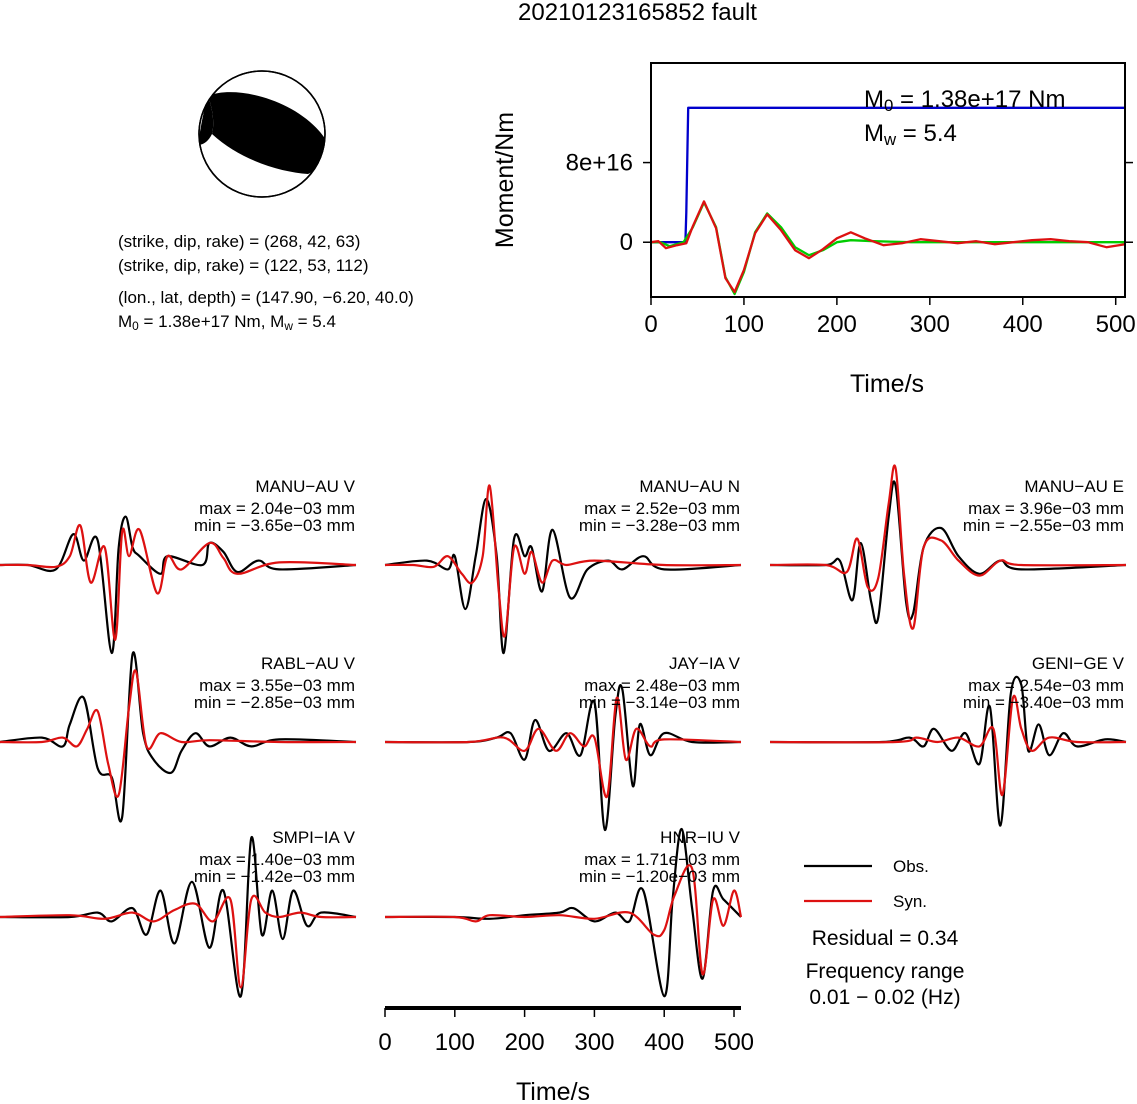  What do you see at coordinates (885, 997) in the screenshot?
I see `frequency-value: 0.01 − 0.02 (Hz)` at bounding box center [885, 997].